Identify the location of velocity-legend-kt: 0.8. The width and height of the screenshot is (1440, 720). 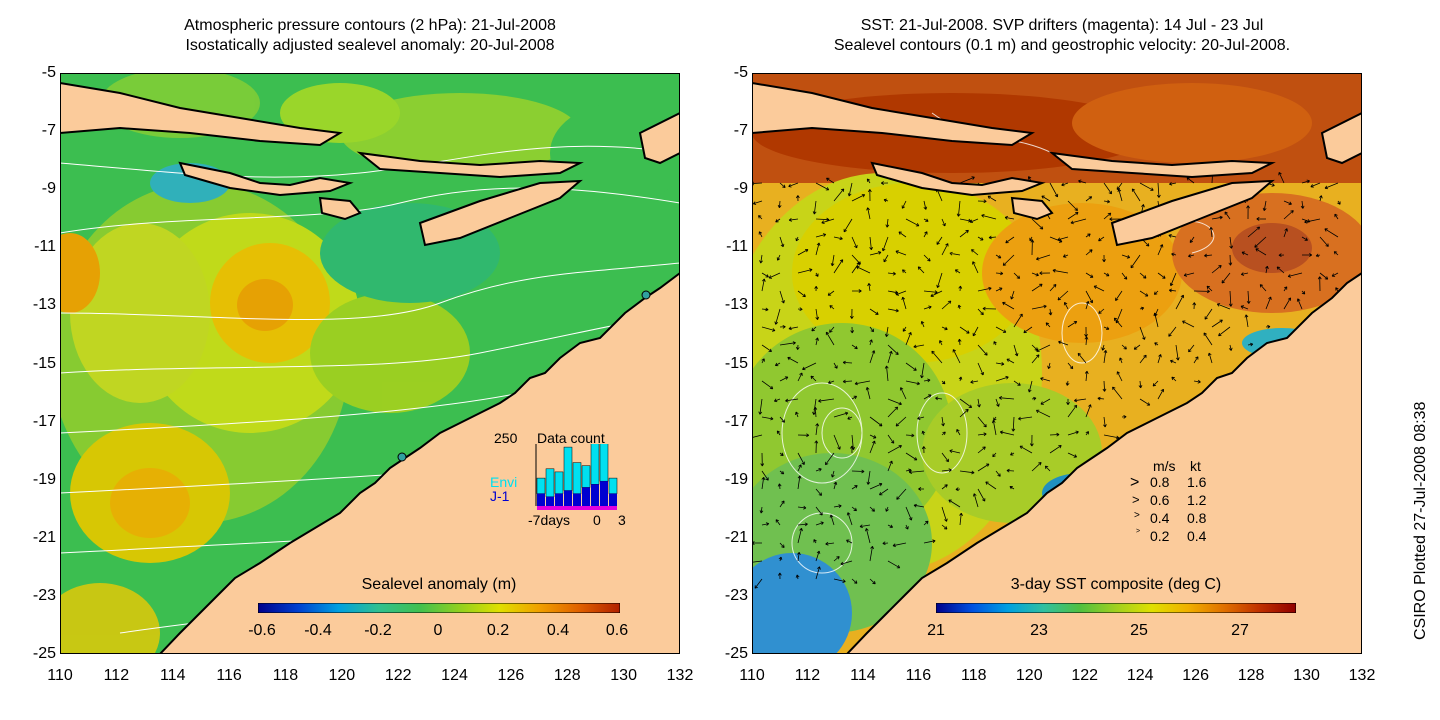
(1197, 518).